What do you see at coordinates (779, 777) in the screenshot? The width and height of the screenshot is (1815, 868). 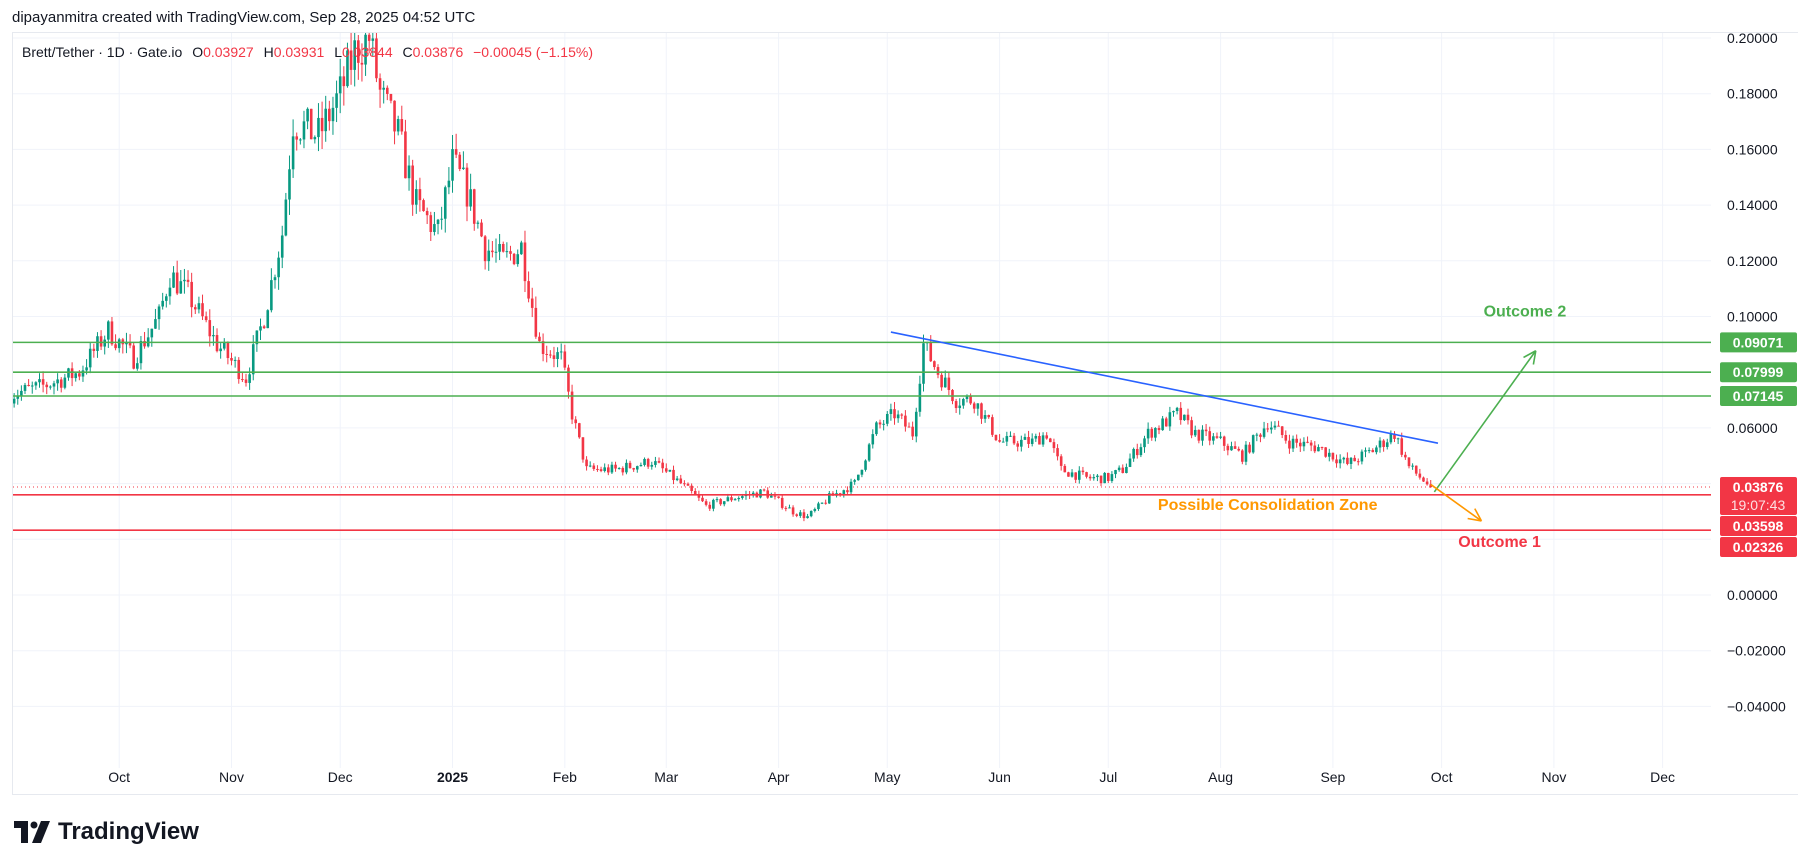 I see `x-tick-label: Apr` at bounding box center [779, 777].